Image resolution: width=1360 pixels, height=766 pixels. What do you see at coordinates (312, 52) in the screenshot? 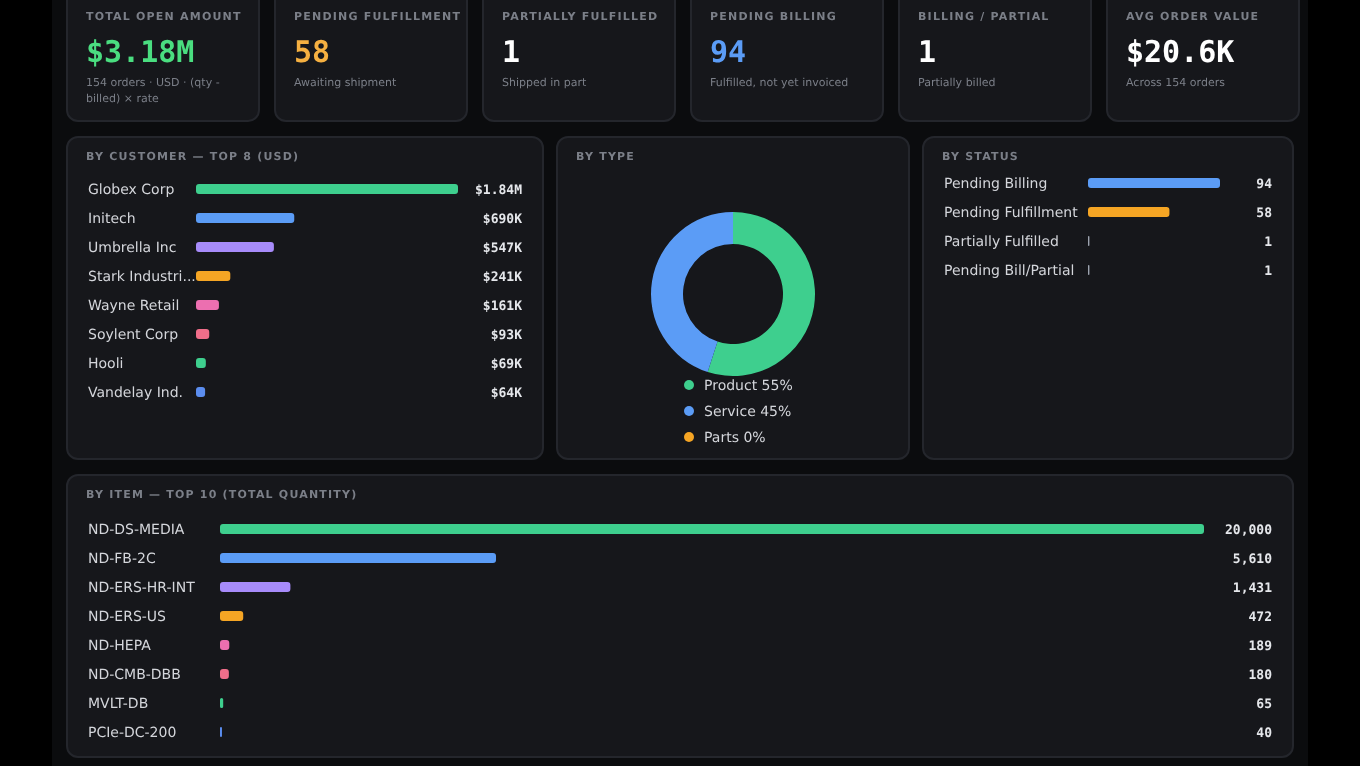
I see `text: 58` at bounding box center [312, 52].